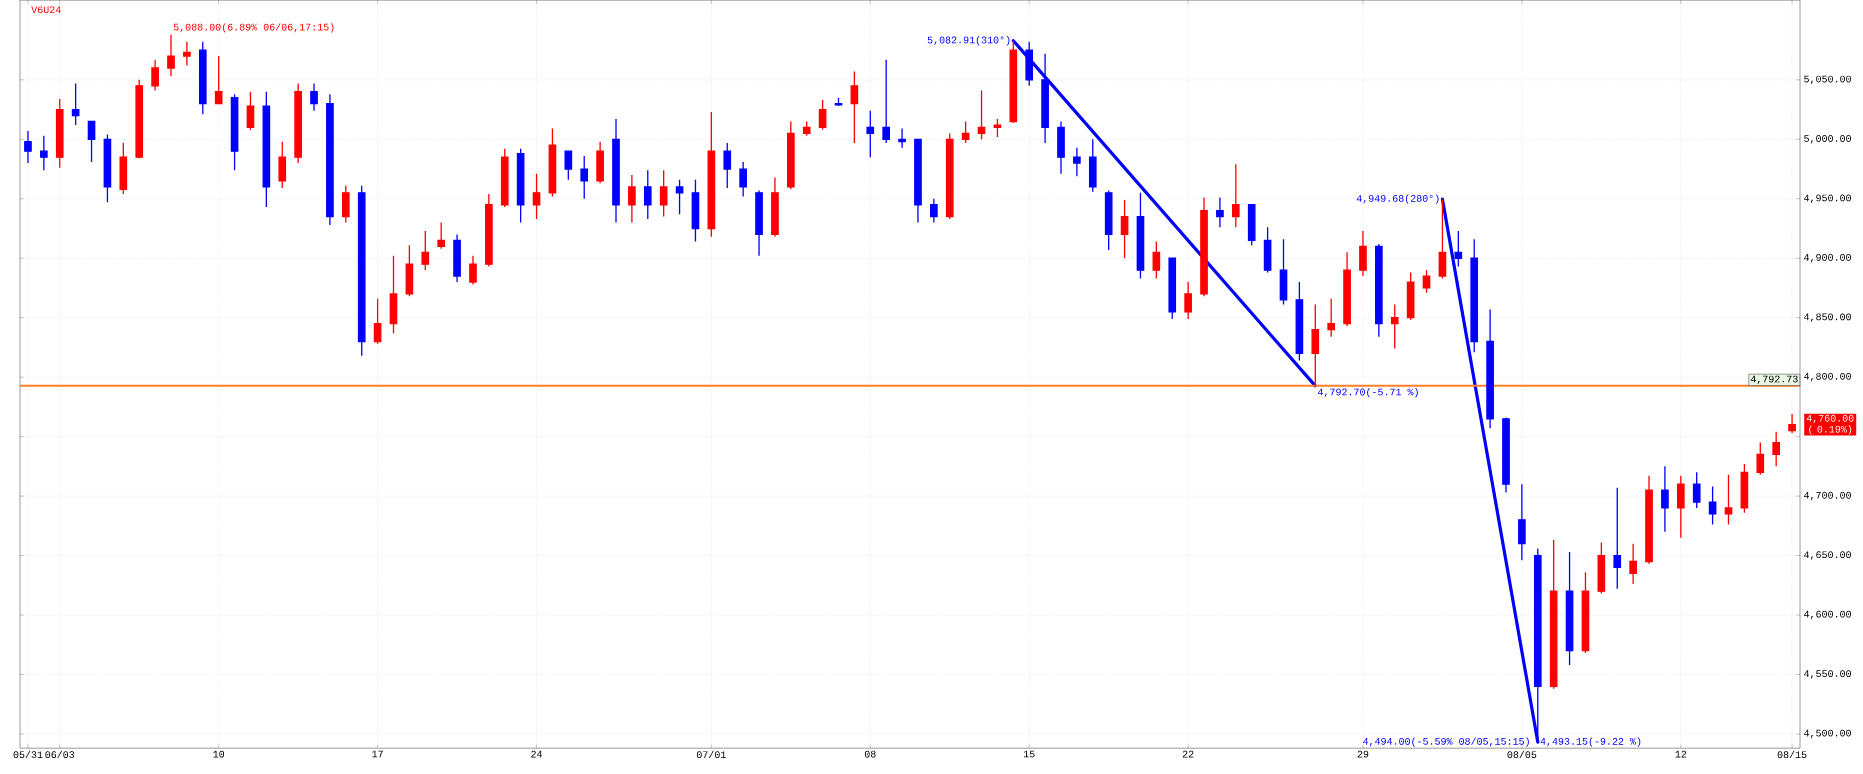 The image size is (1863, 774). I want to click on y-tick-label: 4,500.00, so click(1827, 734).